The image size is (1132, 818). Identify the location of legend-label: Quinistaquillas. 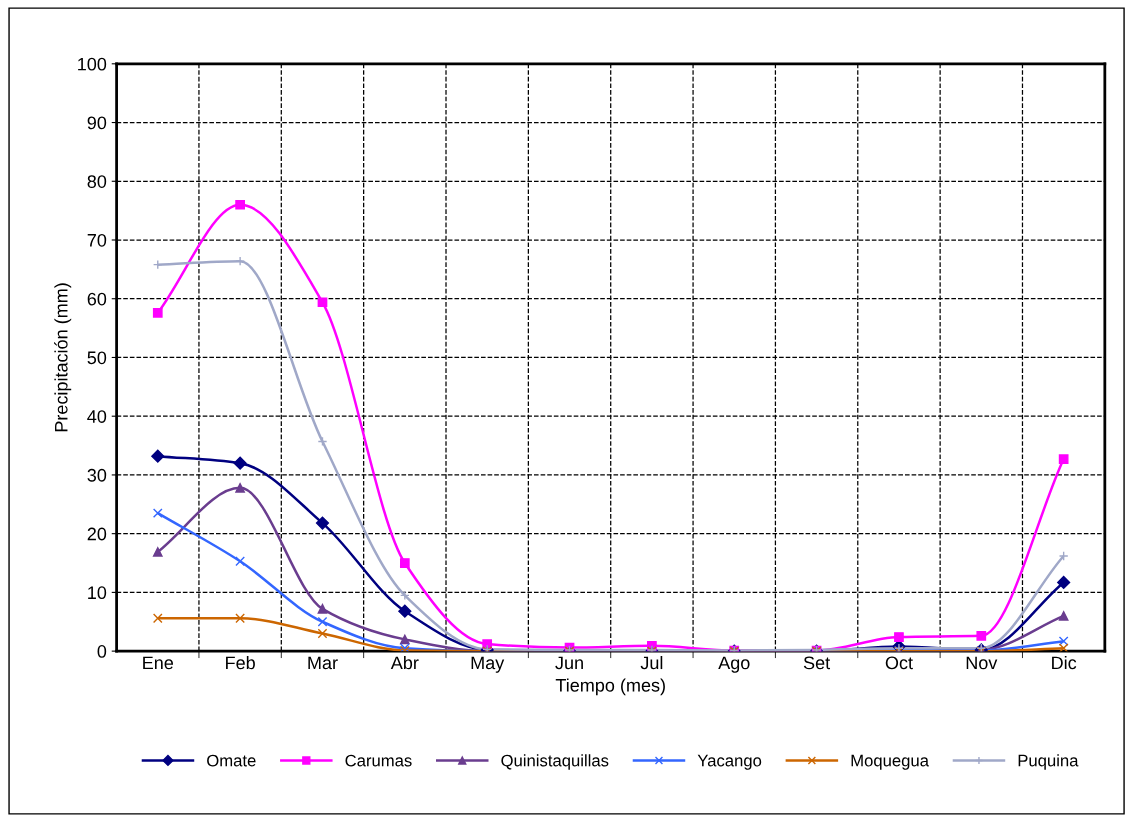
(555, 762).